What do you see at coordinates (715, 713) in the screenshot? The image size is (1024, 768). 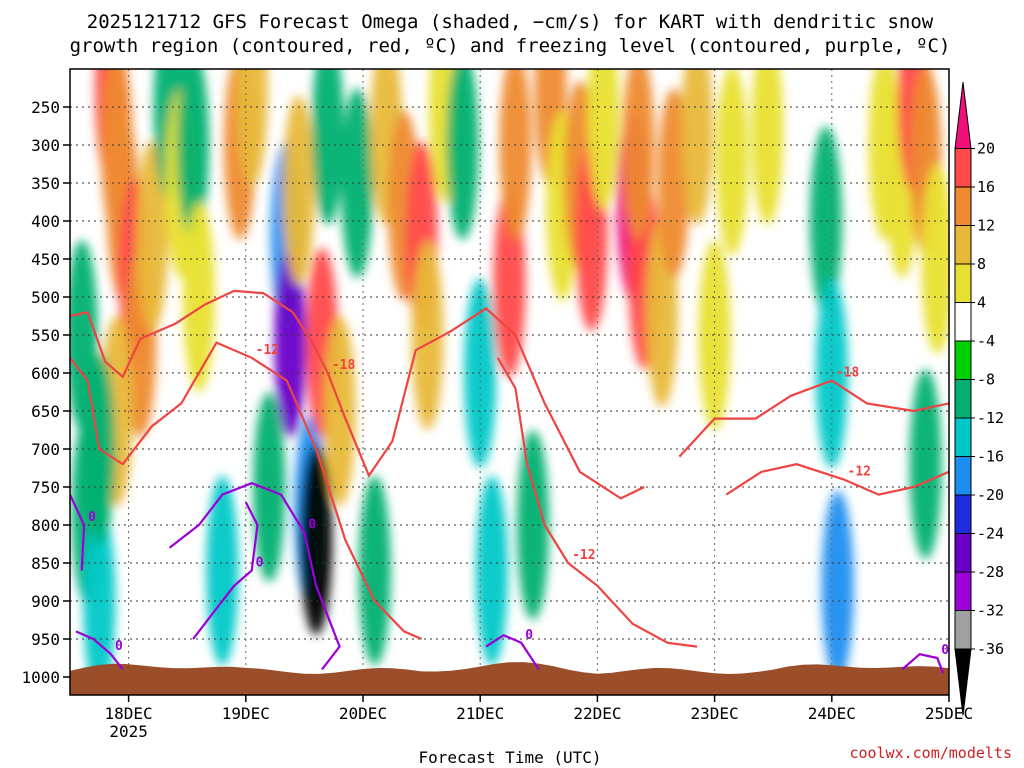 I see `x-tick-label: 23DEC` at bounding box center [715, 713].